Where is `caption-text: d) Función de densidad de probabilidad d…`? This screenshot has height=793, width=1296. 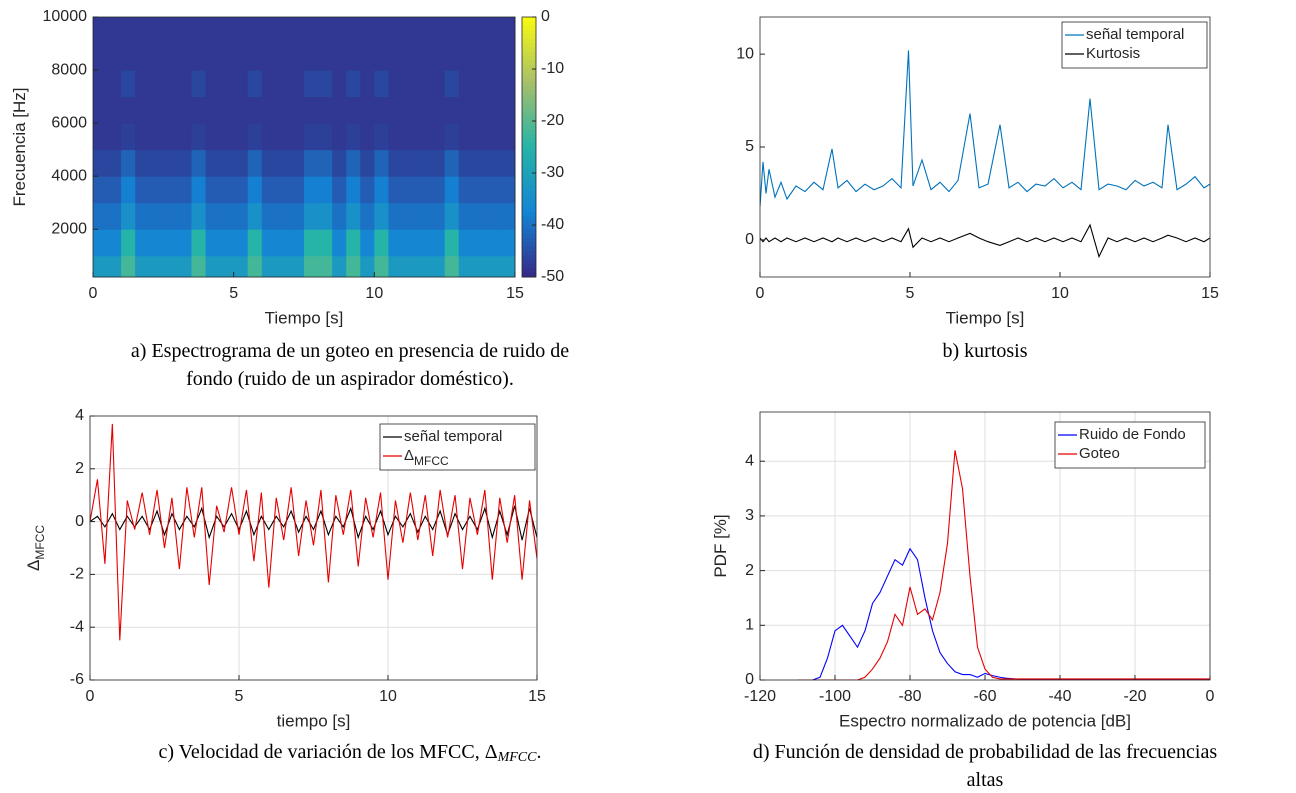
caption-text: d) Función de densidad de probabilidad d… is located at coordinates (985, 752).